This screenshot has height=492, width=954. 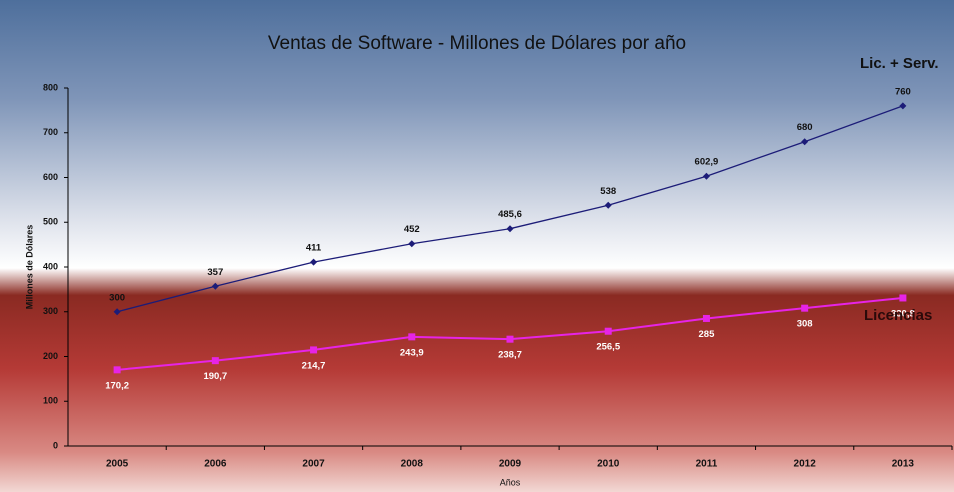 What do you see at coordinates (707, 162) in the screenshot?
I see `data-label: 602,9` at bounding box center [707, 162].